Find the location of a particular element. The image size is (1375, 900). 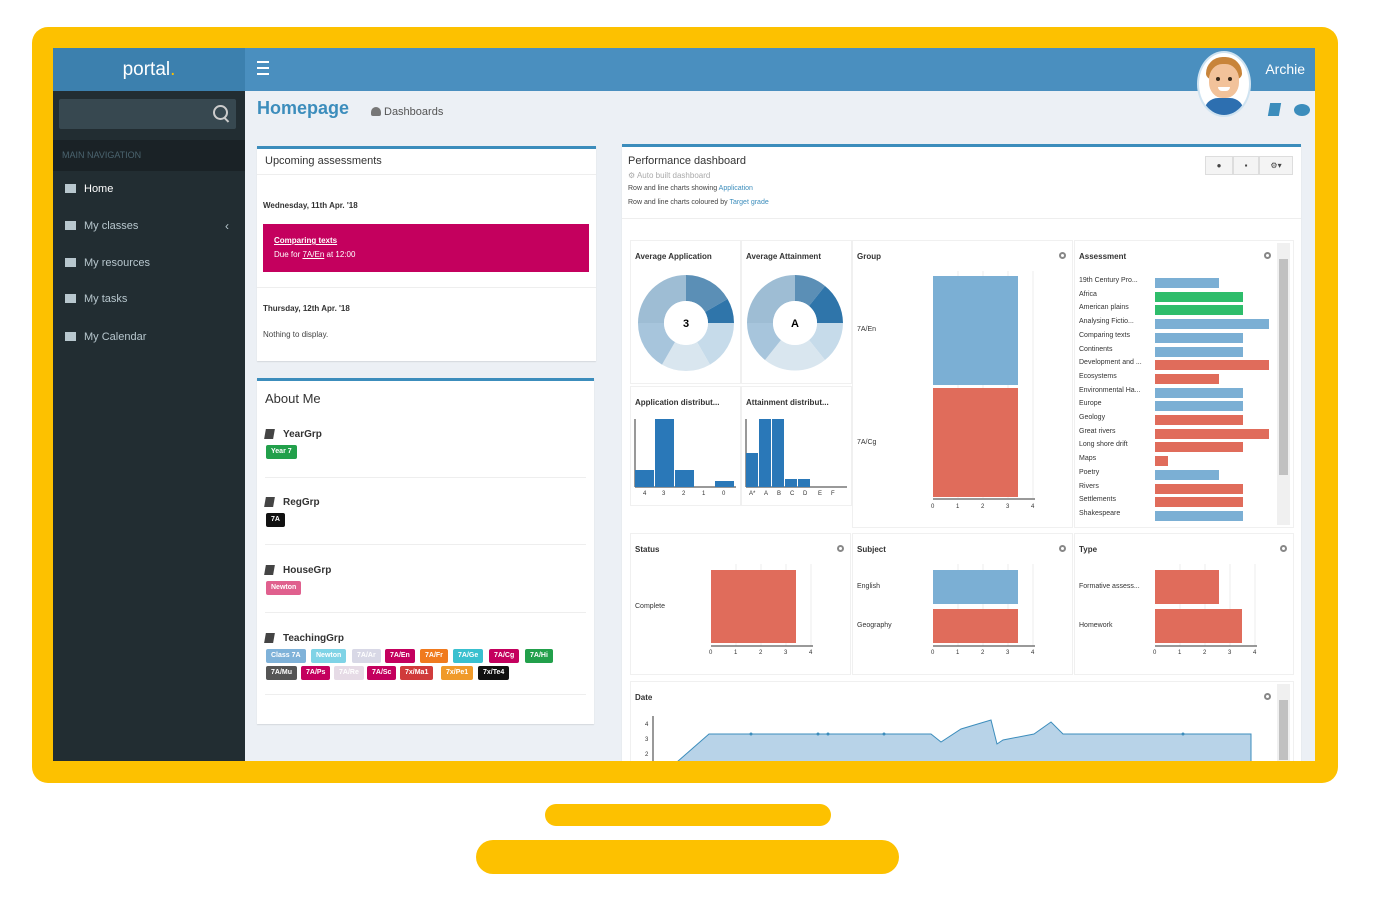

group-row-label: 7A/En is located at coordinates (867, 329).